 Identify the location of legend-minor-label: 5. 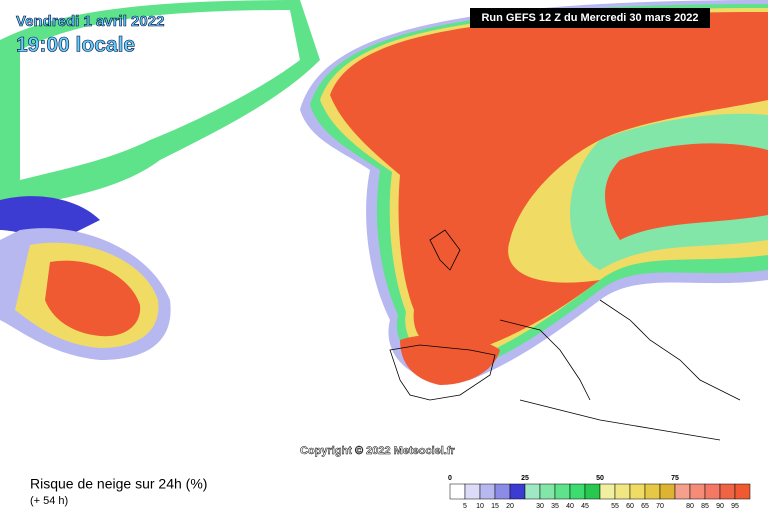
(465, 506).